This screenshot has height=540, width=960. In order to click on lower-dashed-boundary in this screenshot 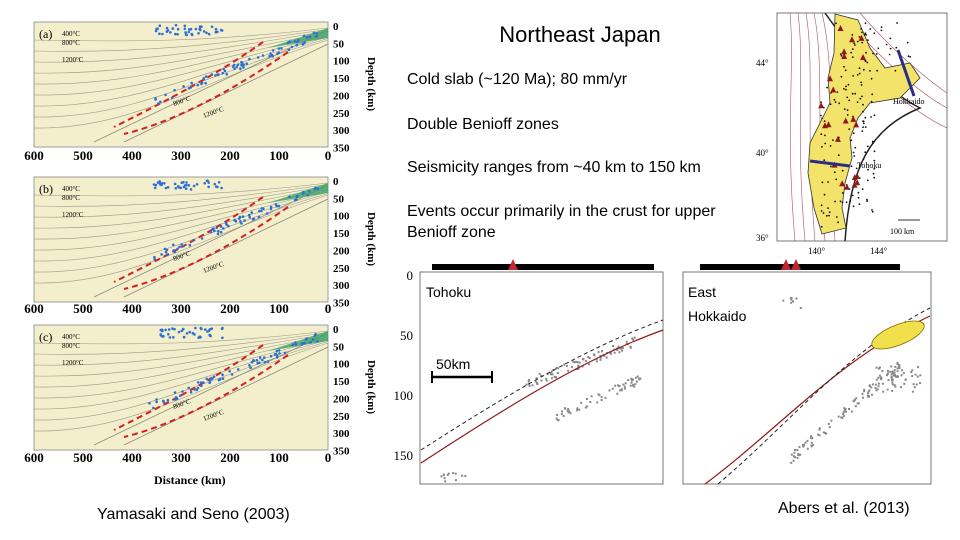, I will do `click(206, 93)`.